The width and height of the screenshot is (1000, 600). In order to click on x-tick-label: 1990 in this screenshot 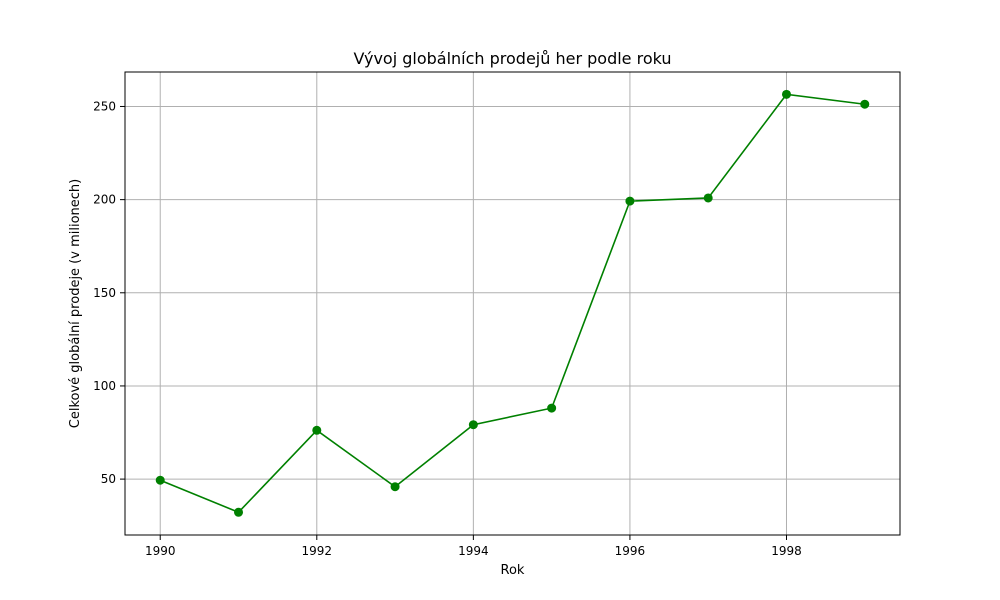, I will do `click(160, 551)`.